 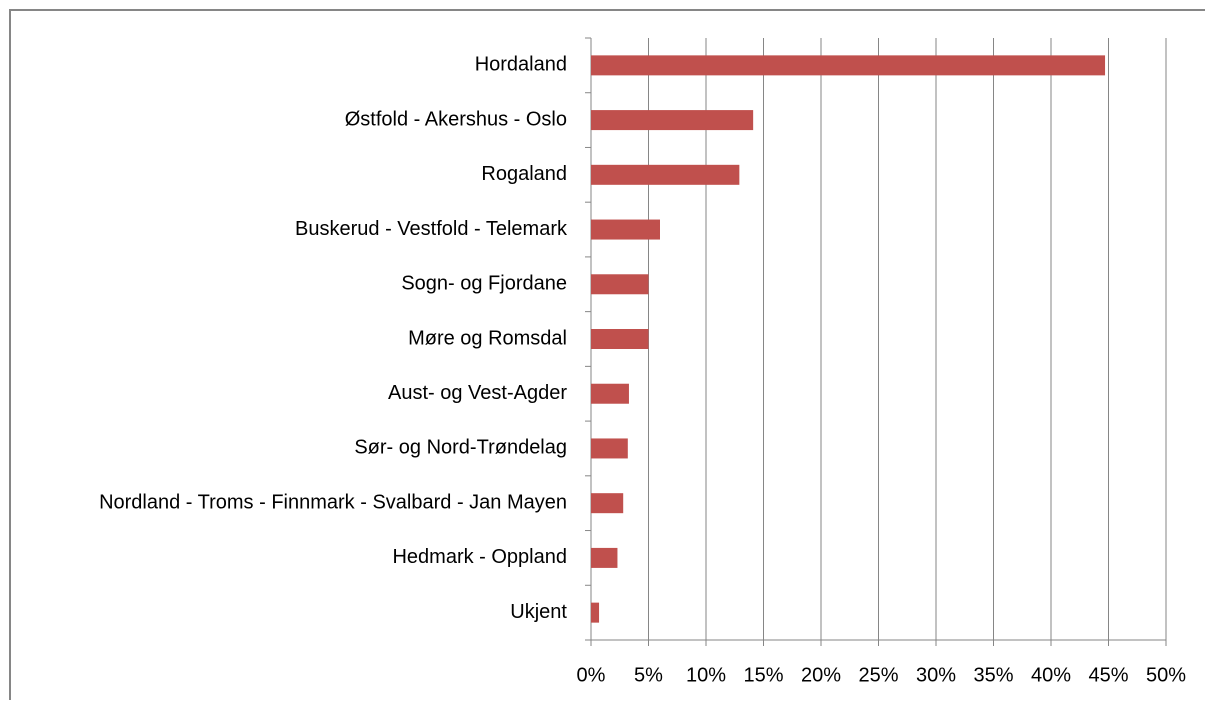 I want to click on y-tick-label: Østfold - Akershus - Oslo, so click(x=456, y=119).